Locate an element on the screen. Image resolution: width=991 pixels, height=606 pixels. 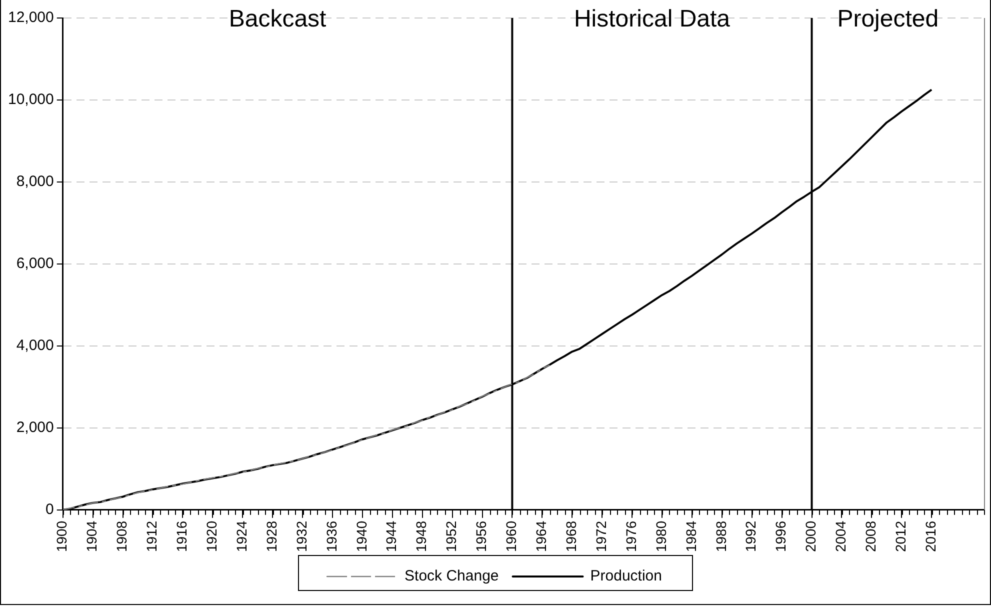
x-tick-label: 1952 is located at coordinates (451, 536).